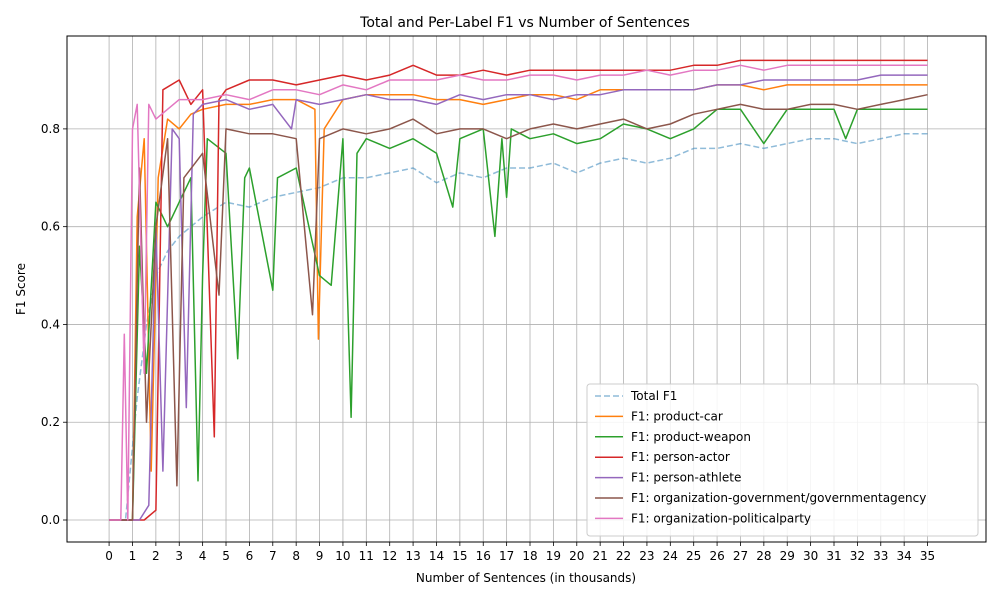  What do you see at coordinates (880, 556) in the screenshot?
I see `x-tick-label: 33` at bounding box center [880, 556].